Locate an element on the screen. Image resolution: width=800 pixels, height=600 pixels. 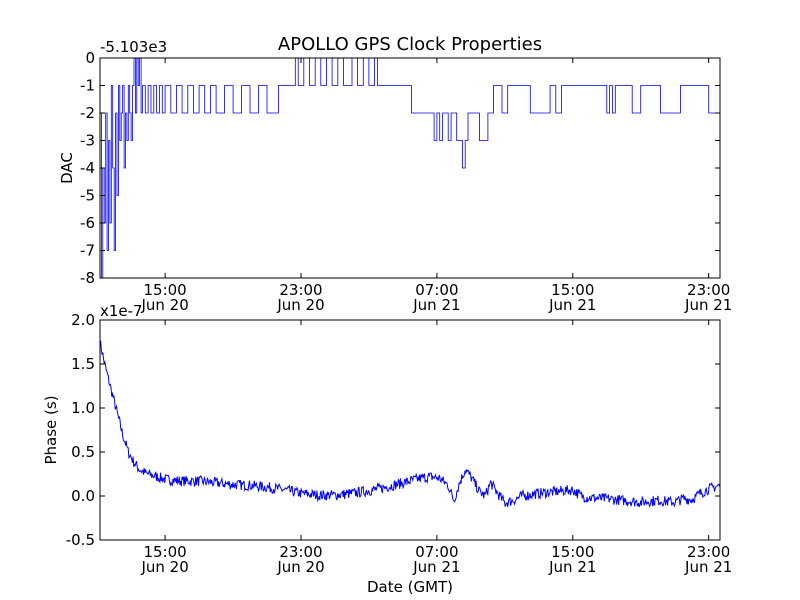
top-y-axis-label: DAC is located at coordinates (67, 168).